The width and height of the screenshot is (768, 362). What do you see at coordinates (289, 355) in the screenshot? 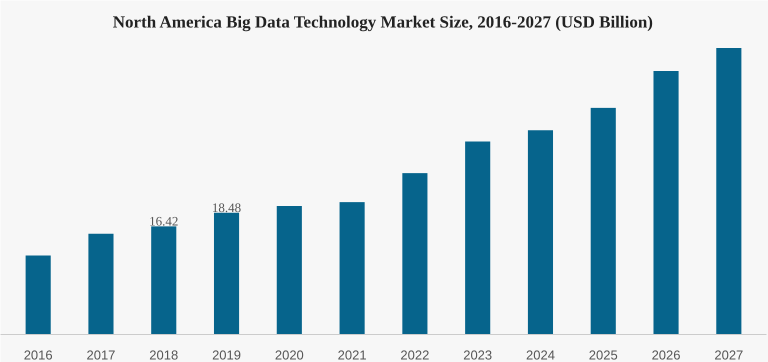
I see `x-tick-label: 2020` at bounding box center [289, 355].